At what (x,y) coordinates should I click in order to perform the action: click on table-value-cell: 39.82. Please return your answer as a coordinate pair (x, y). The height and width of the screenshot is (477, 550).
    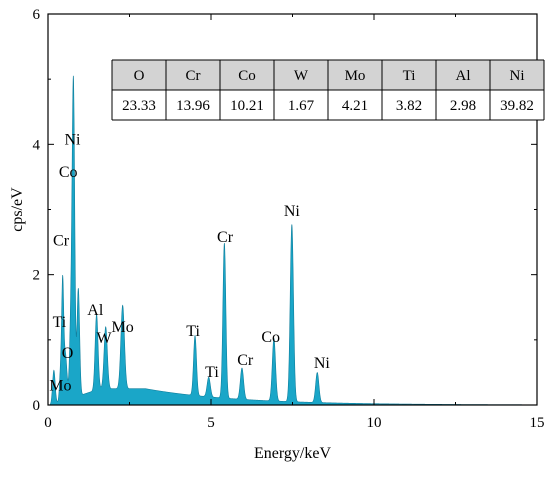
    Looking at the image, I should click on (517, 106).